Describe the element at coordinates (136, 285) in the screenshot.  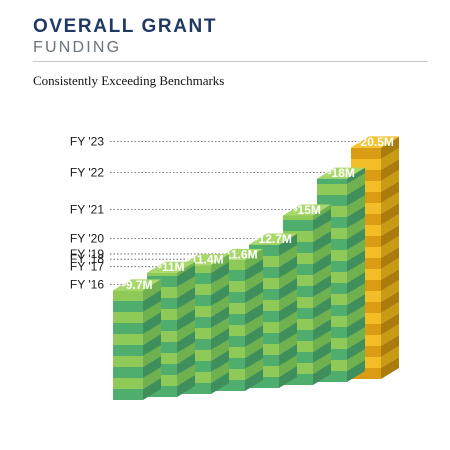
I see `value-label: $9.7M` at that location.